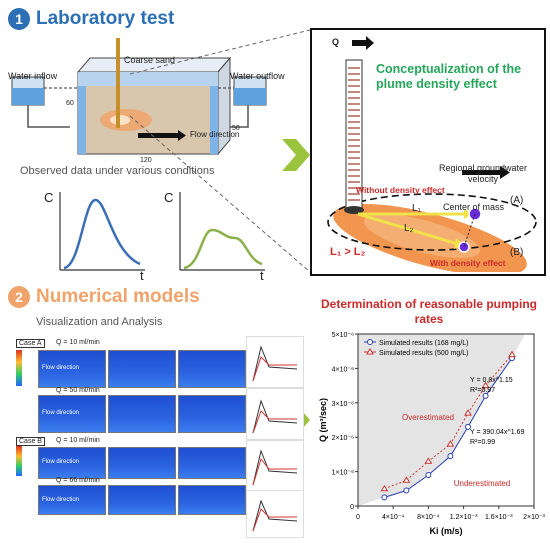  Describe the element at coordinates (70, 103) in the screenshot. I see `tank-height-label: 60` at that location.